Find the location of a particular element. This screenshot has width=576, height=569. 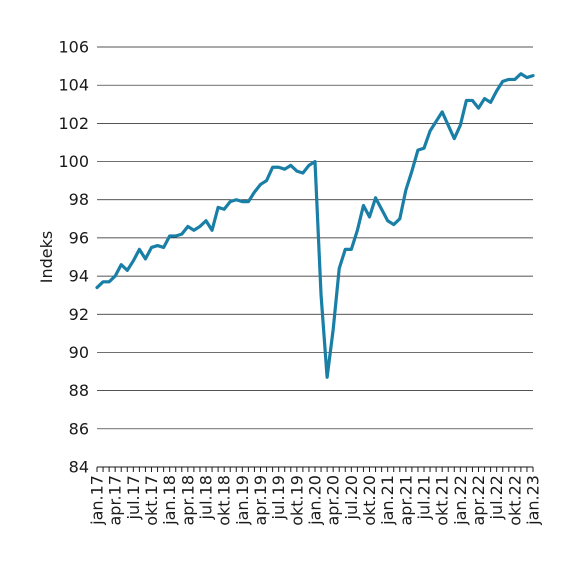

x-tick-label: apr.17 is located at coordinates (115, 500).